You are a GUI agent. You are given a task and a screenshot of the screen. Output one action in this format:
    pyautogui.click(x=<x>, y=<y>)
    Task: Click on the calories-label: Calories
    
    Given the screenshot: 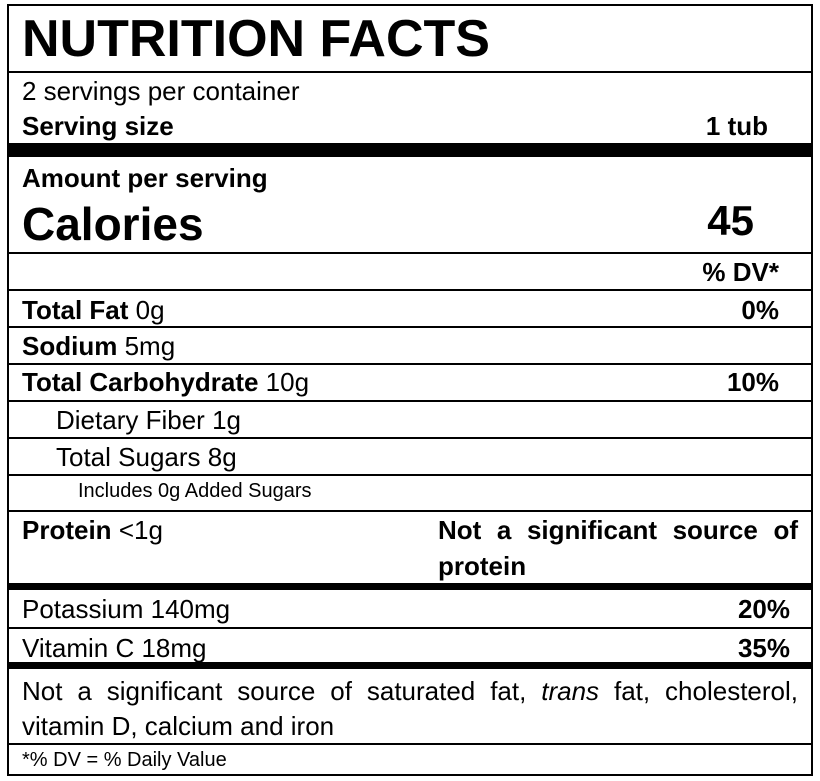 What is the action you would take?
    pyautogui.click(x=113, y=224)
    